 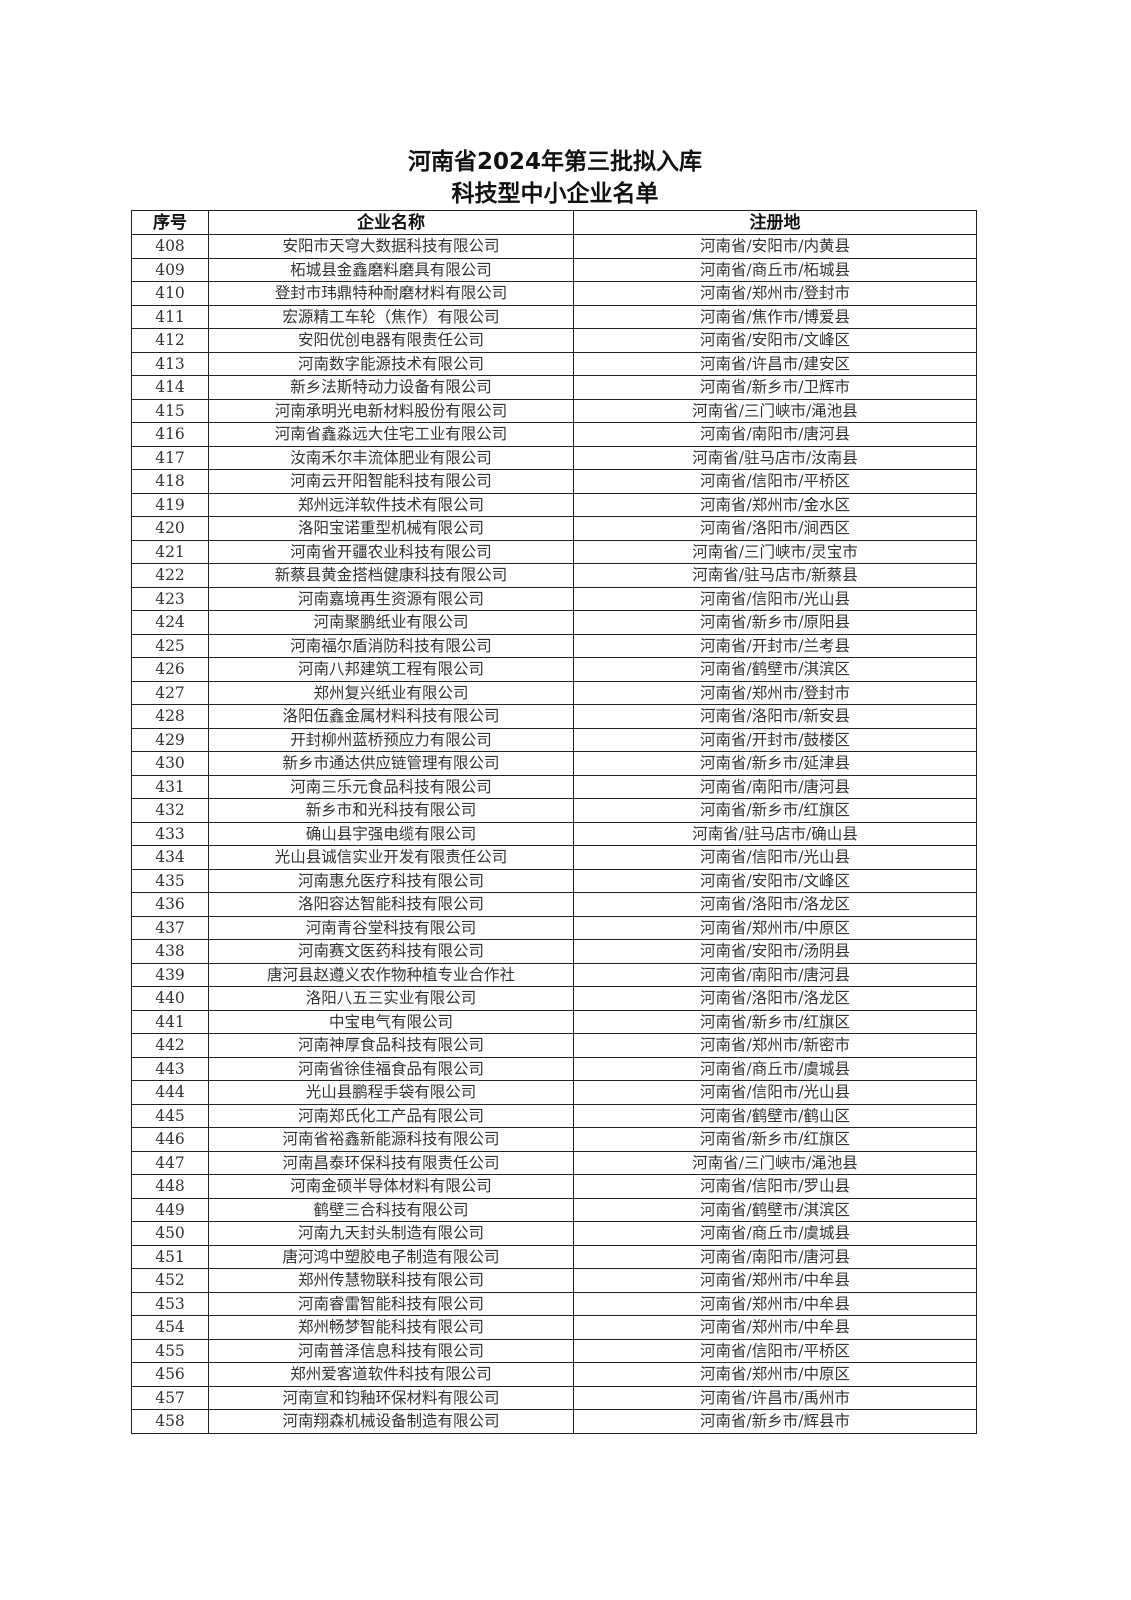 I want to click on table-row: 436 洛阳容达智能科技有限公司 河南省/洛阳市/洛龙区, so click(x=554, y=904).